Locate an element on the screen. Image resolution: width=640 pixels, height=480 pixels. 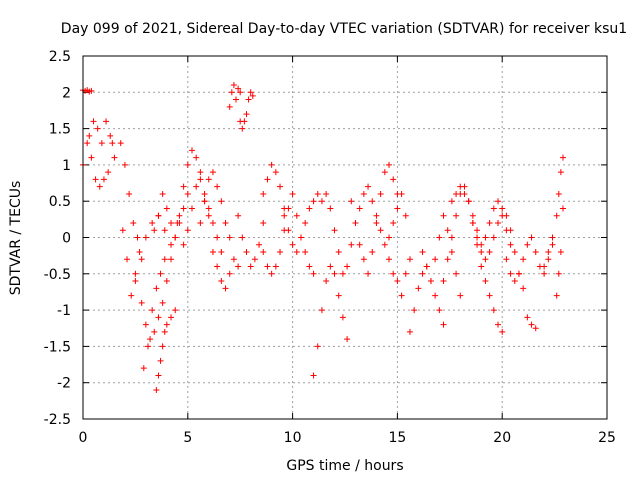
y-tick-label: 1.5 is located at coordinates (60, 130).